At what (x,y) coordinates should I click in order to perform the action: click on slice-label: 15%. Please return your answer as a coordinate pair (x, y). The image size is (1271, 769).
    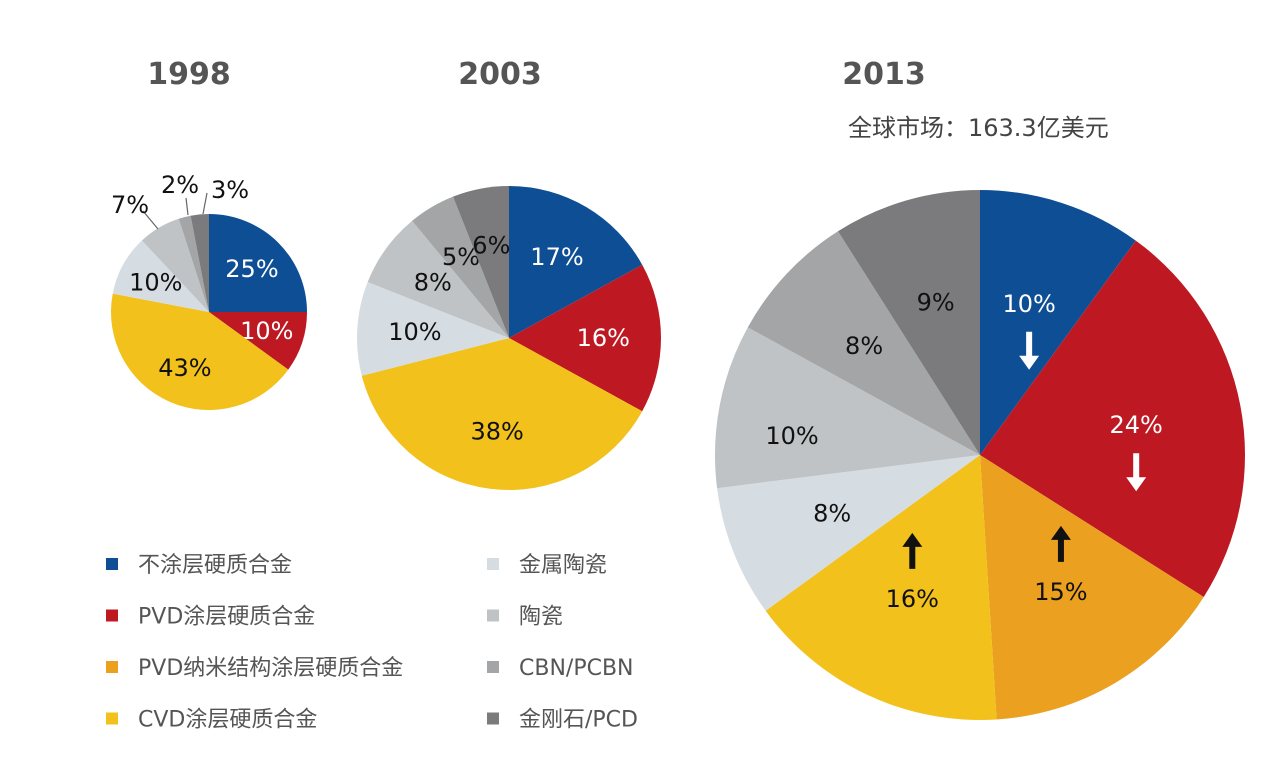
    Looking at the image, I should click on (1060, 592).